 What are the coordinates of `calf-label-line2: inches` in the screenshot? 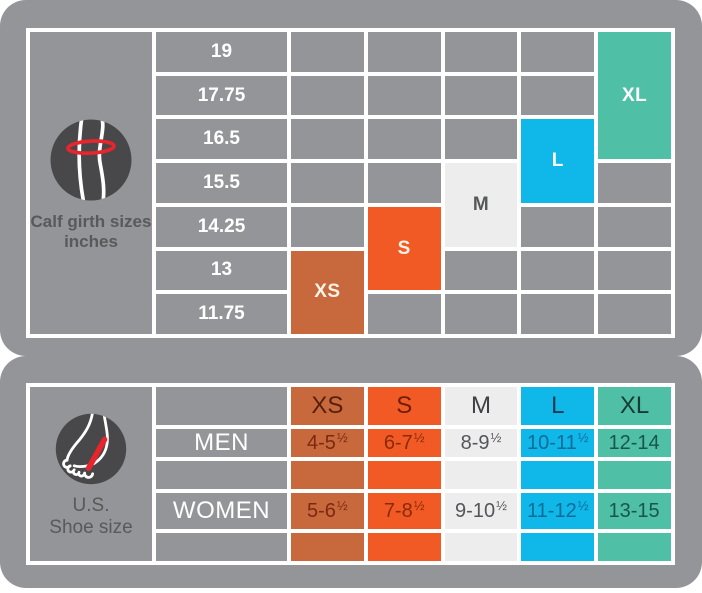 It's located at (91, 241).